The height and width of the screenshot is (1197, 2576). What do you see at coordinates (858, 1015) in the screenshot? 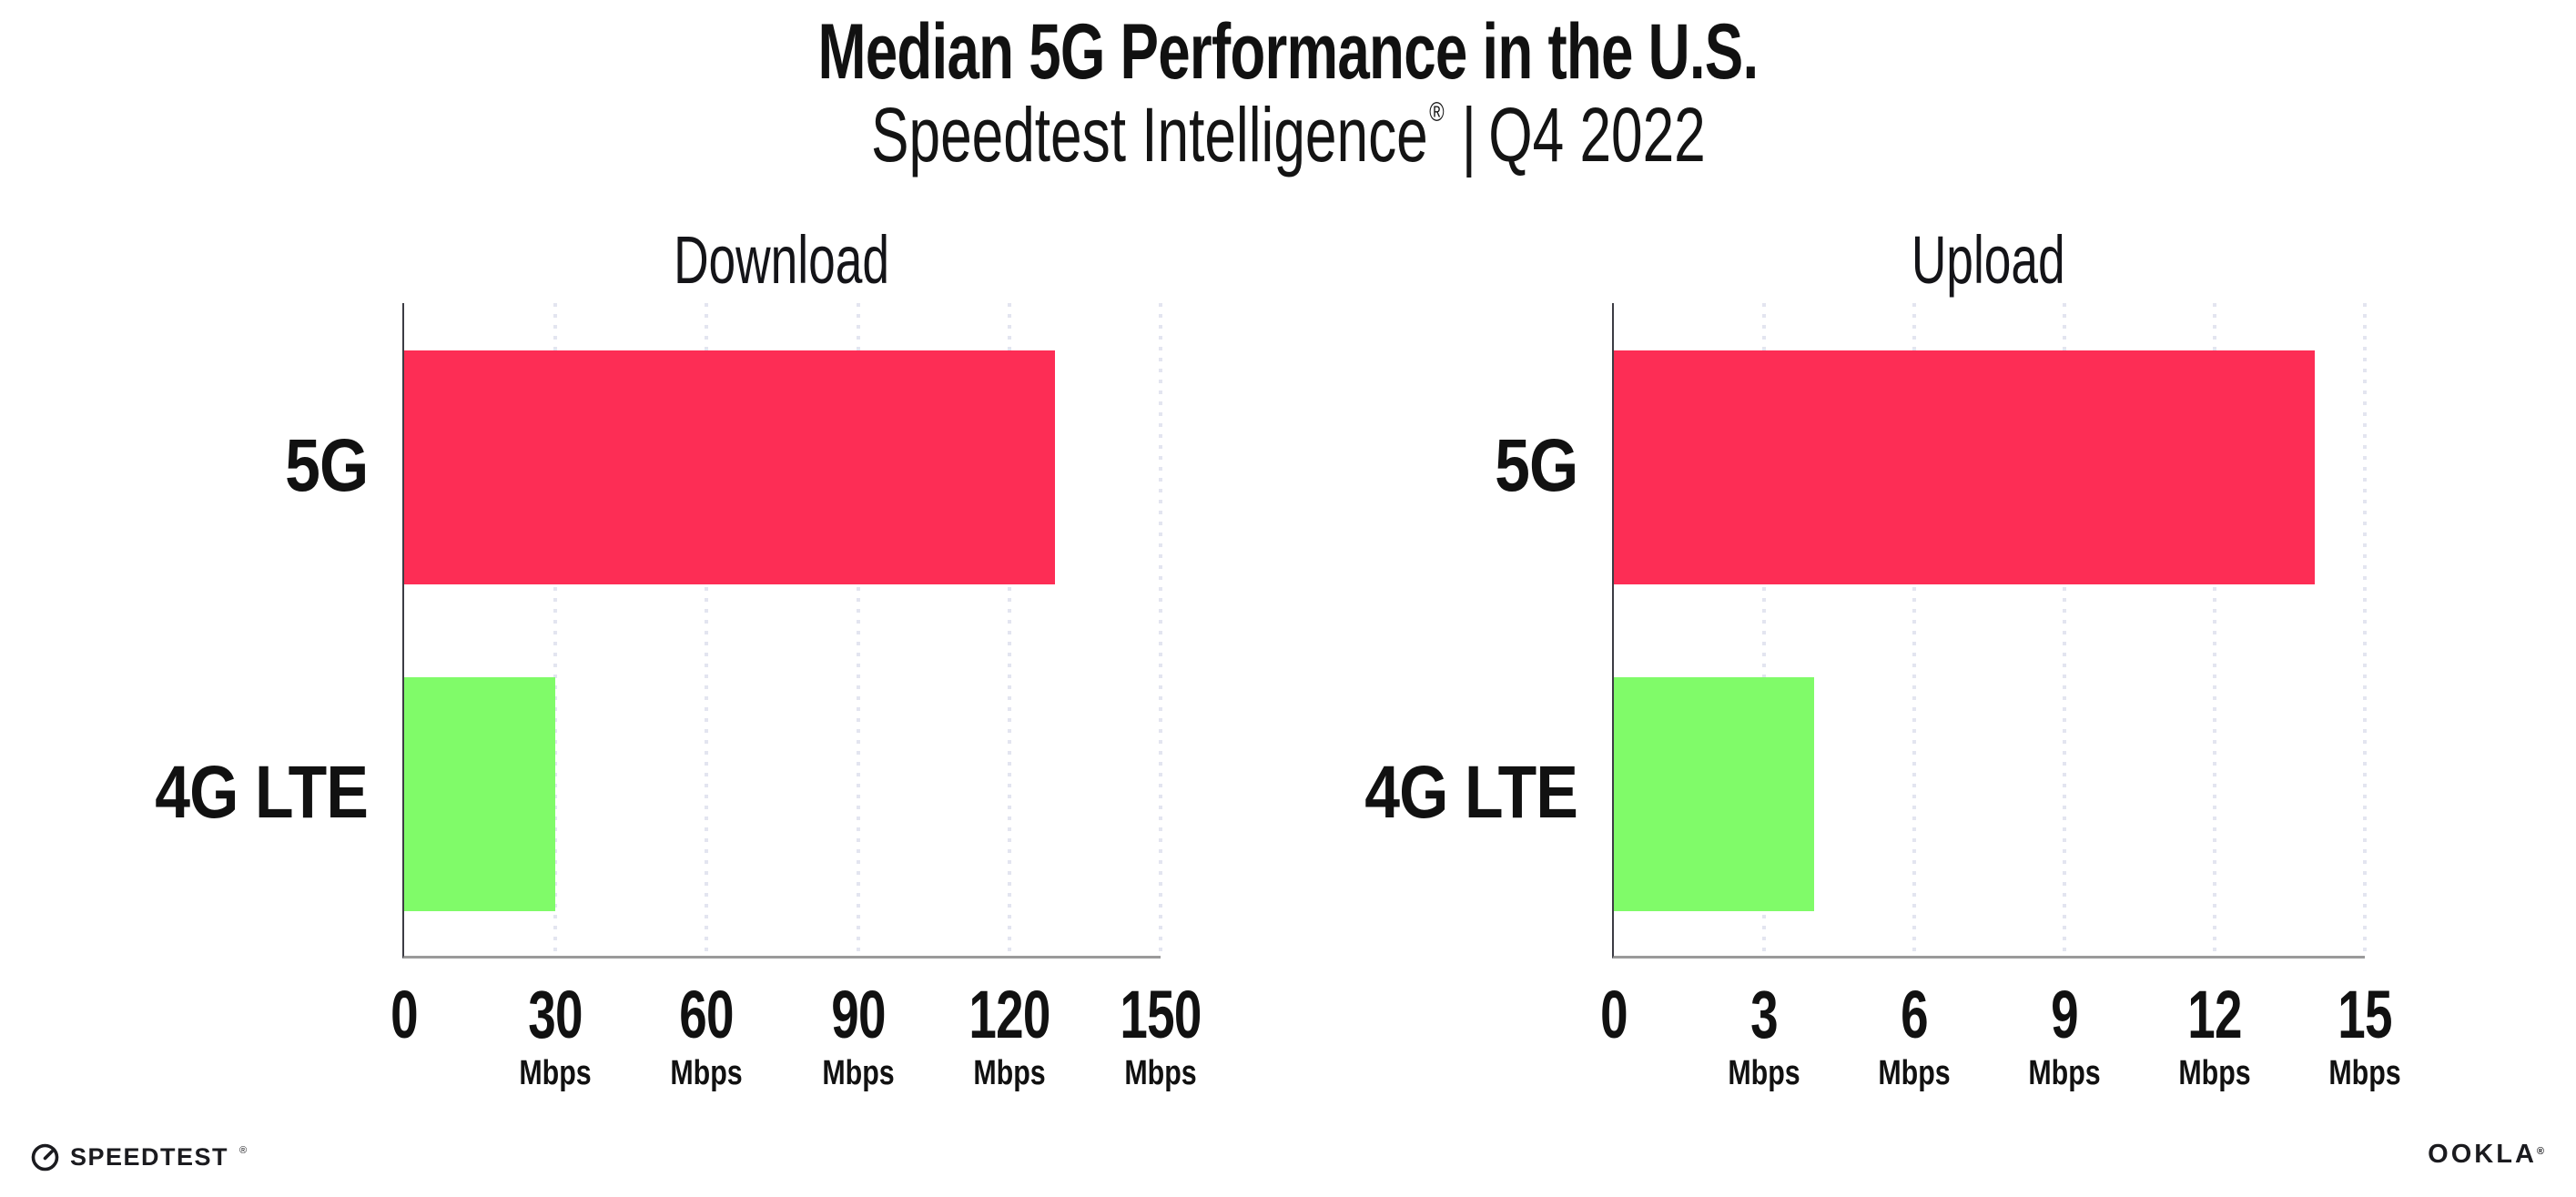
I see `x-tick-value: 90` at bounding box center [858, 1015].